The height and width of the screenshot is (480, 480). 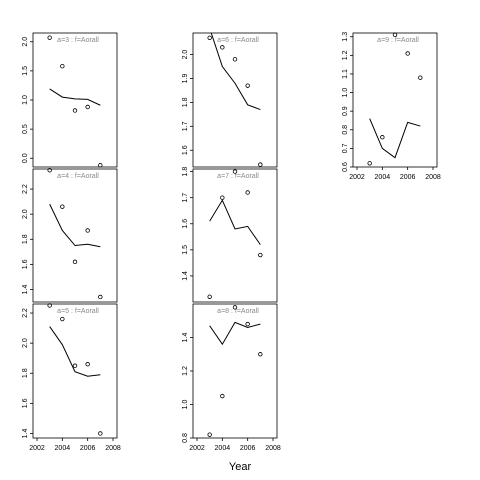 I want to click on panel-title: a=3 : f=Aorall, so click(x=78, y=40).